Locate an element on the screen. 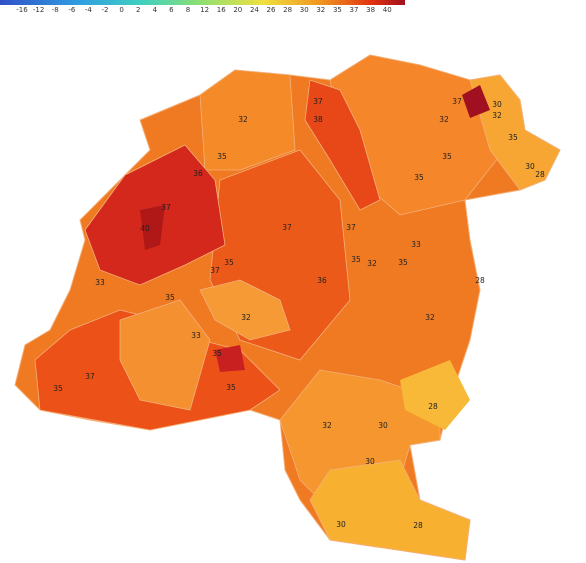 Image resolution: width=586 pixels, height=563 pixels. legend-tick-label: 38 is located at coordinates (370, 10).